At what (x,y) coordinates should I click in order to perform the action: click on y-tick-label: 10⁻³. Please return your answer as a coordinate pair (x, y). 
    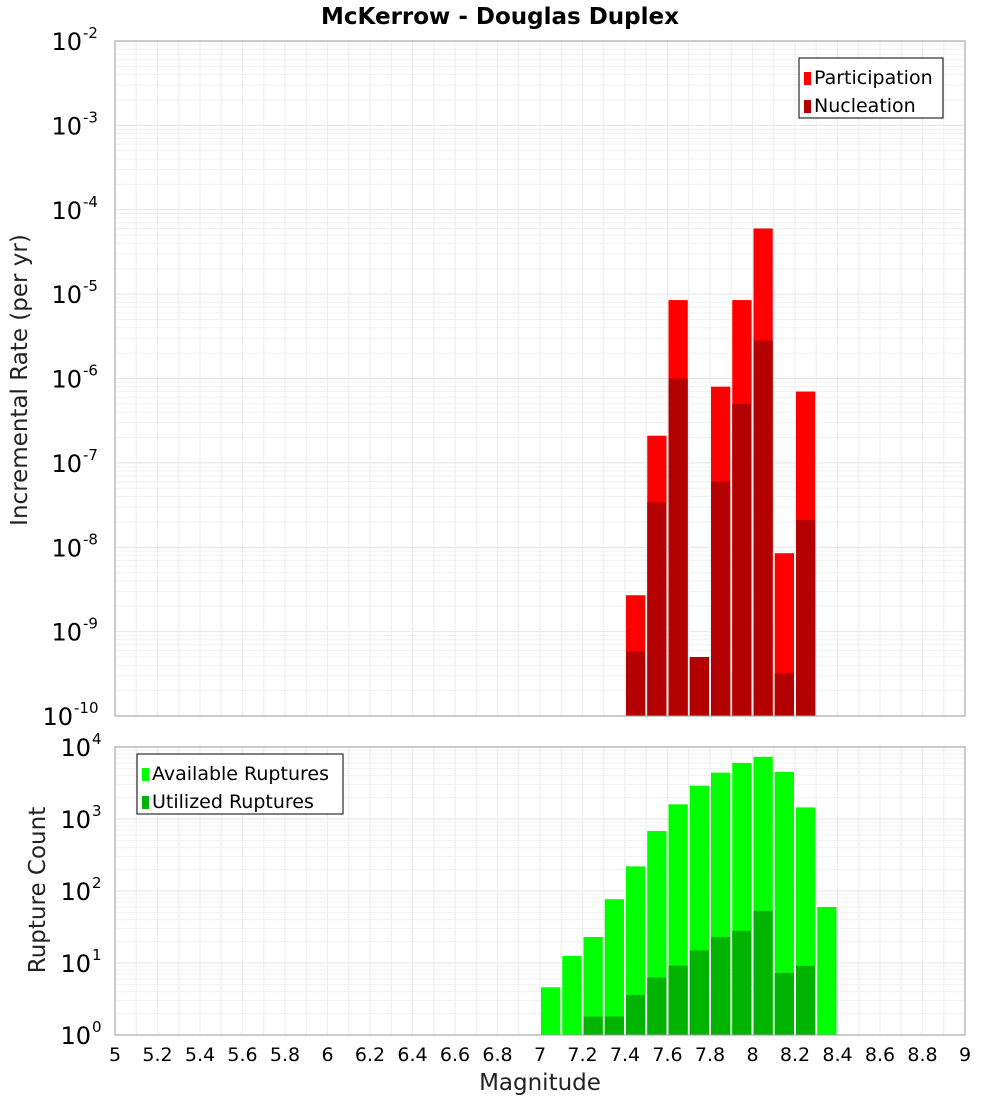
    Looking at the image, I should click on (74, 124).